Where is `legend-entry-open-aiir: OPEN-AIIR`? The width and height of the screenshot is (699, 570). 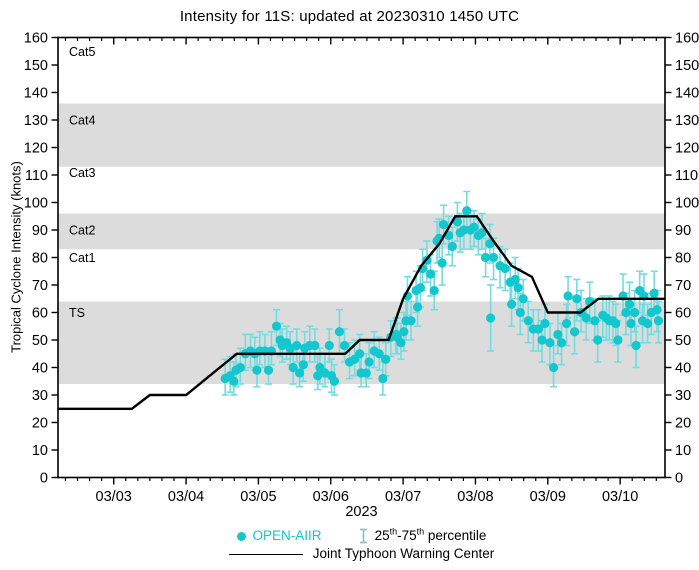
legend-entry-open-aiir: OPEN-AIIR is located at coordinates (279, 536).